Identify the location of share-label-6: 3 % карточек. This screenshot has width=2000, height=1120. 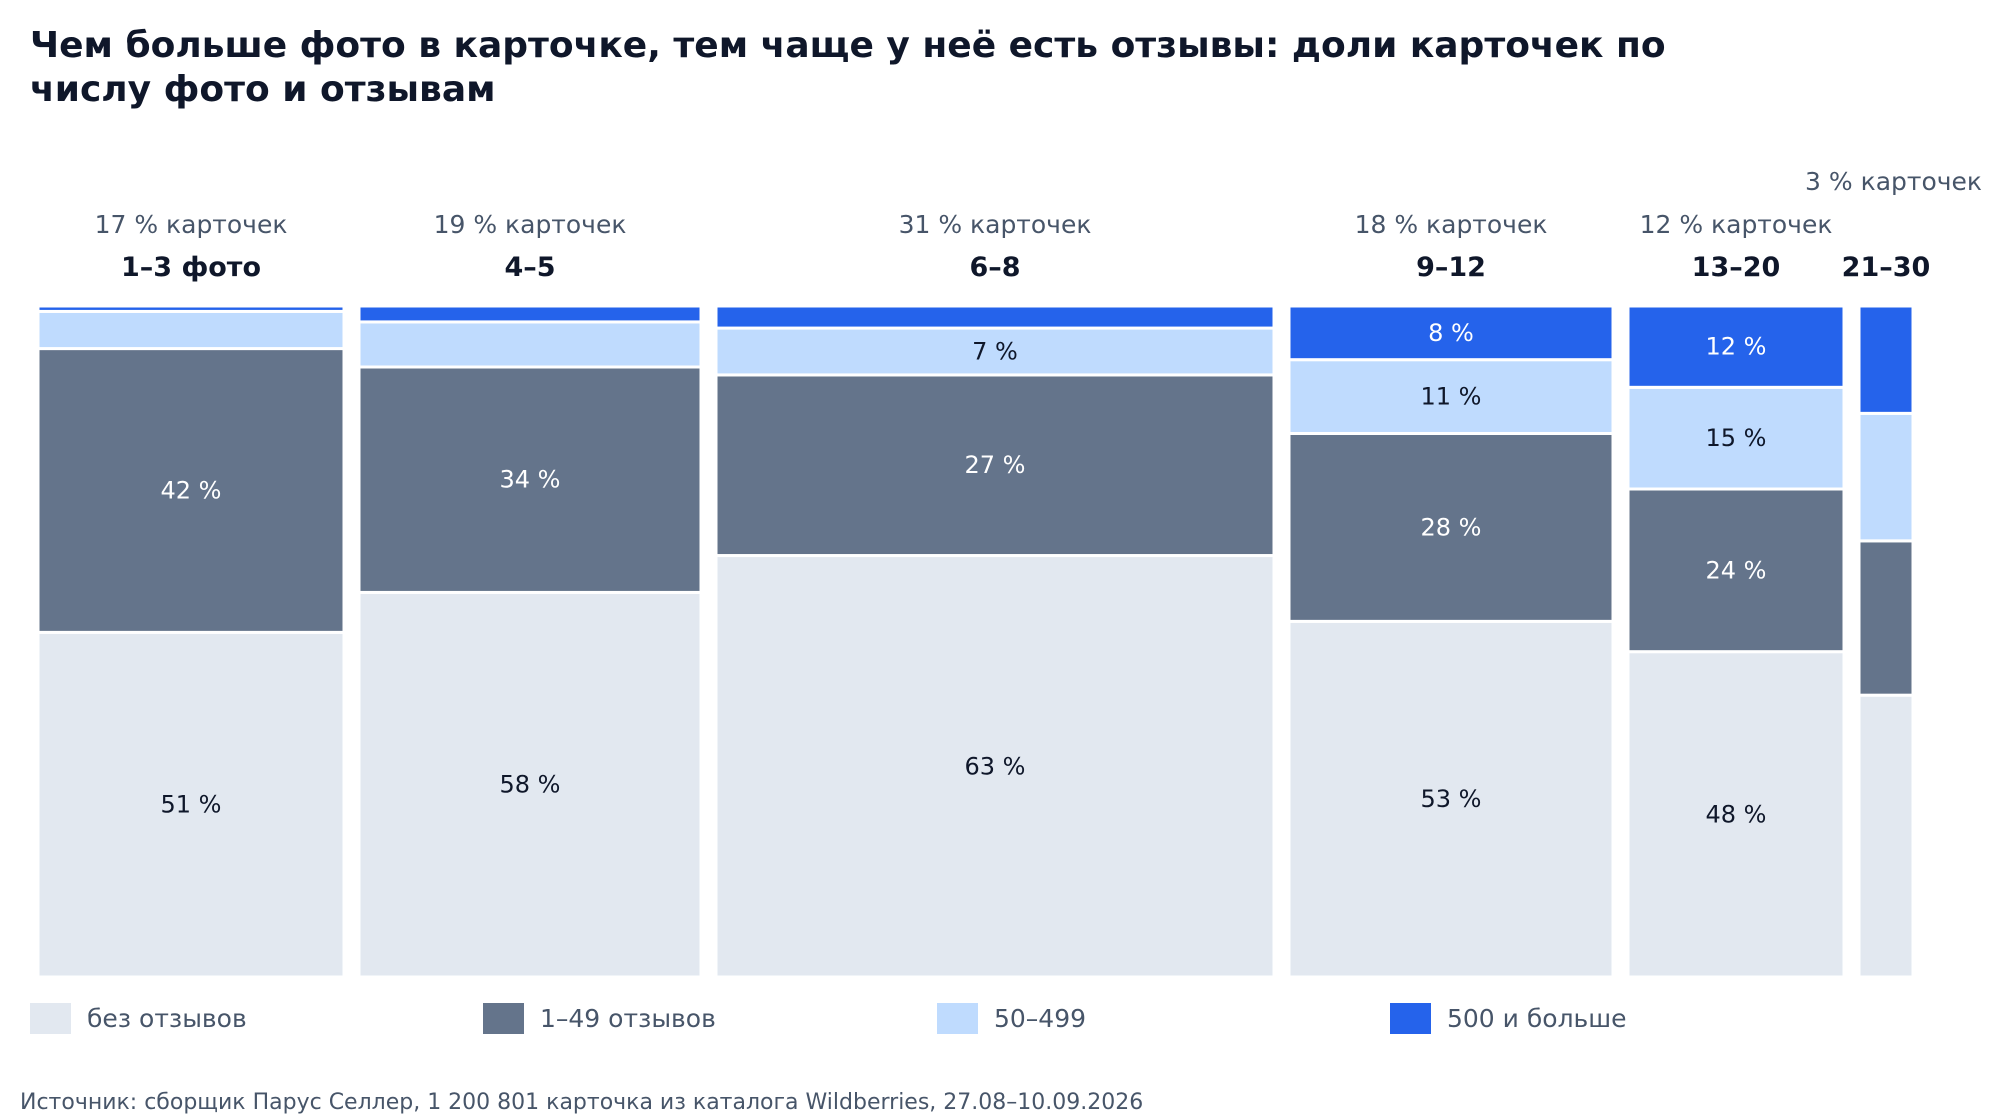
(1893, 181).